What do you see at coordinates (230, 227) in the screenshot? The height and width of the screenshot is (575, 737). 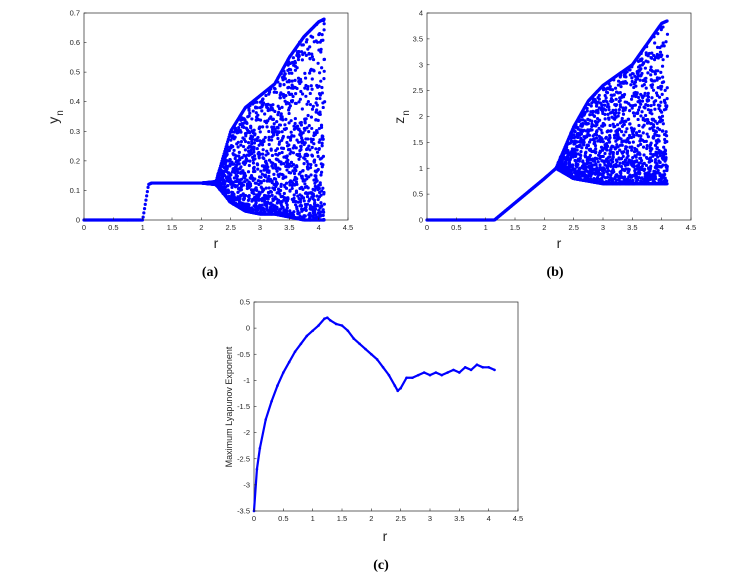 I see `x-tick-label: 2.5` at bounding box center [230, 227].